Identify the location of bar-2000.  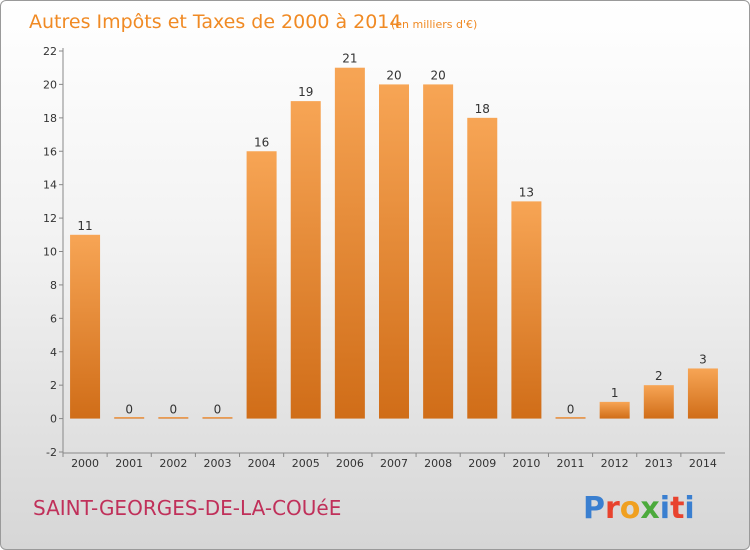
(85, 326).